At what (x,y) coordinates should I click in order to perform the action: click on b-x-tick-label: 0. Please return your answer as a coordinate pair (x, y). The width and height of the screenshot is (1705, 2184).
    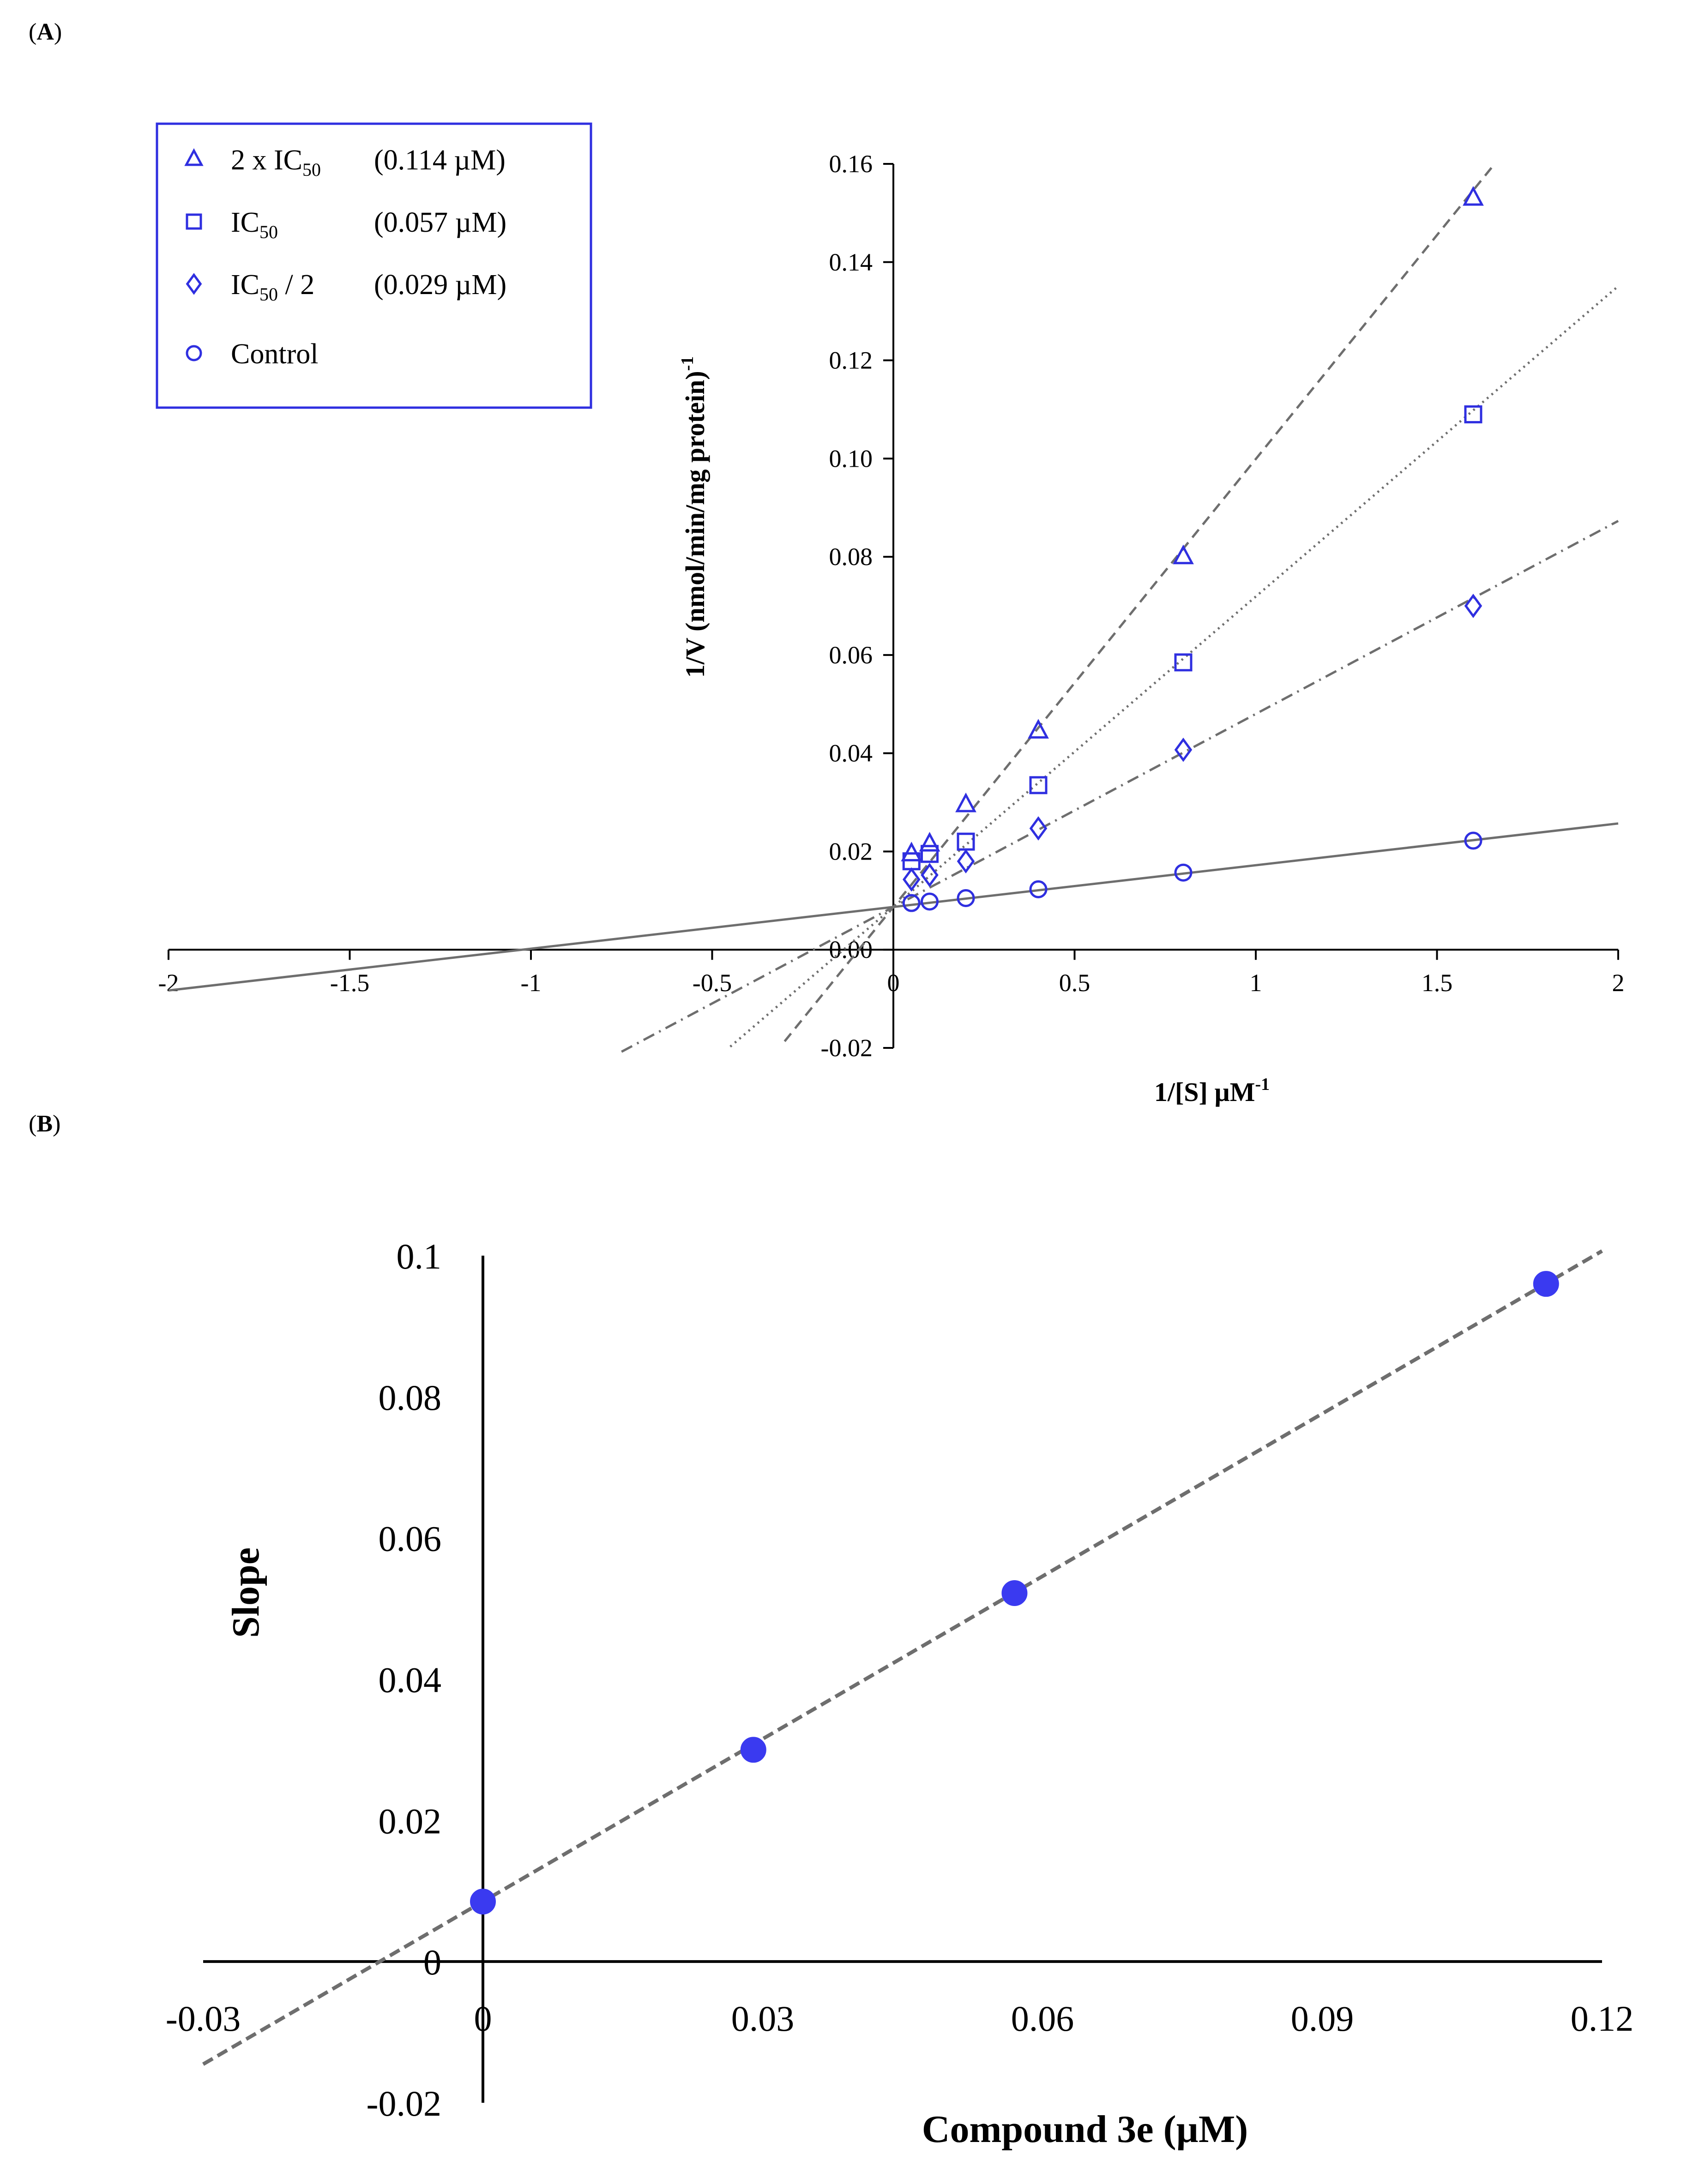
    Looking at the image, I should click on (483, 2018).